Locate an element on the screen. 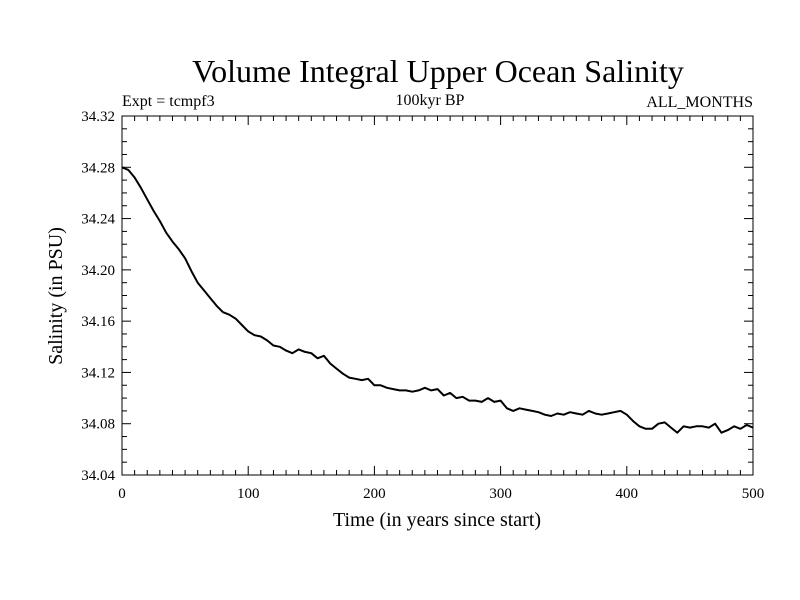  chart-title: Volume Integral Upper Ocean Salinity is located at coordinates (438, 71).